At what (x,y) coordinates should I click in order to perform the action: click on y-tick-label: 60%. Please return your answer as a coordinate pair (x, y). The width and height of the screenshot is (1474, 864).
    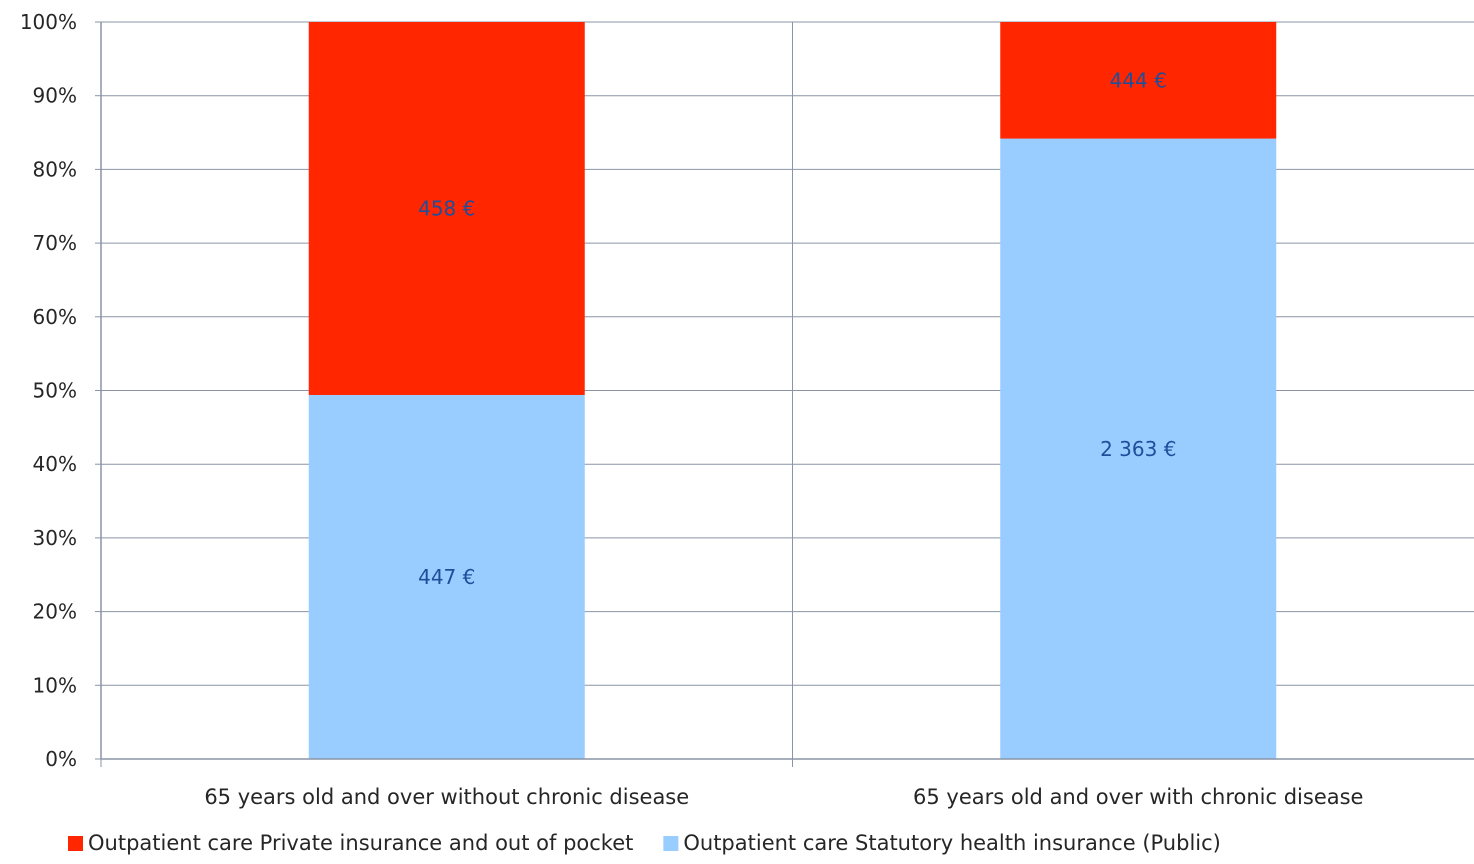
    Looking at the image, I should click on (55, 317).